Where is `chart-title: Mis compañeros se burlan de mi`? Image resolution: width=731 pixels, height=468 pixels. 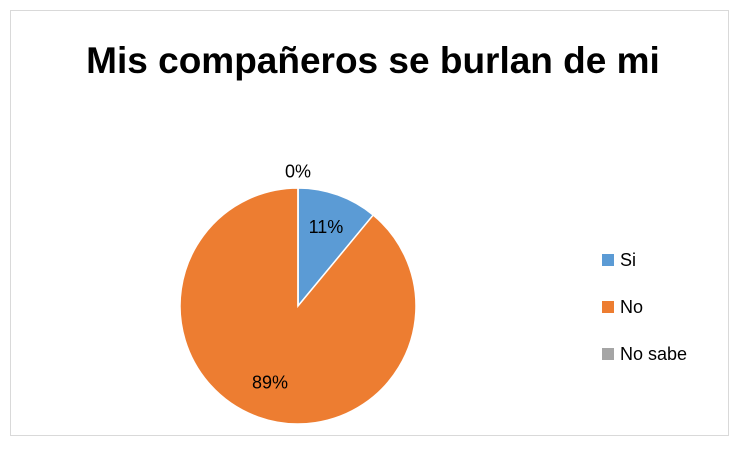
chart-title: Mis compañeros se burlan de mi is located at coordinates (373, 60).